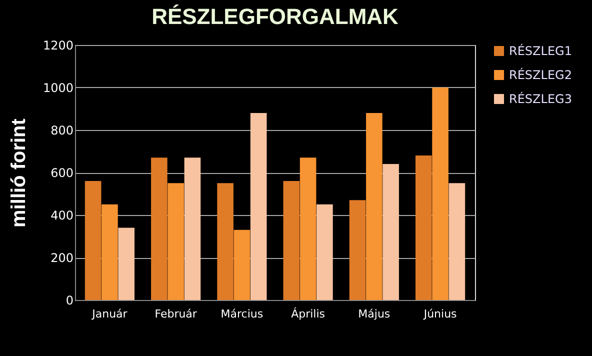 This screenshot has height=356, width=592. I want to click on chart-title: RÉSZLEGFORGALMAK, so click(275, 16).